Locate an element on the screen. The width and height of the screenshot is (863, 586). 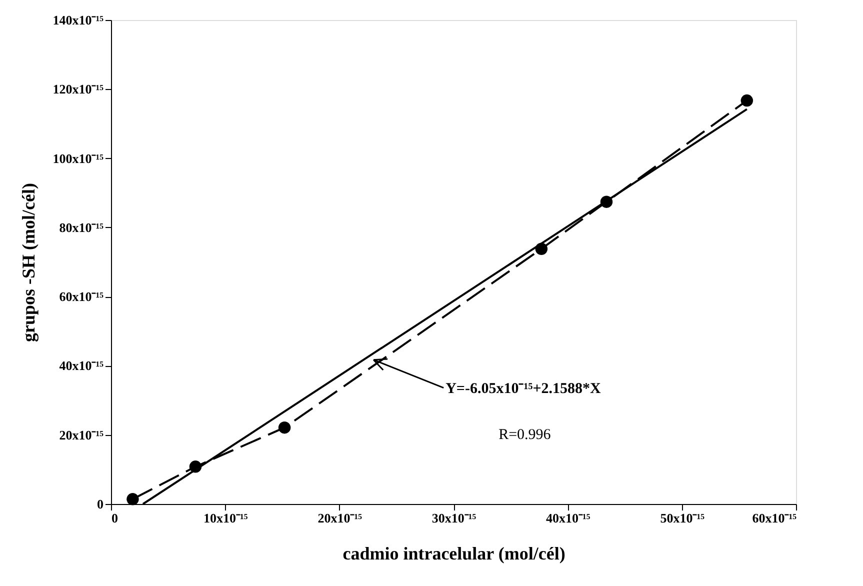
y-tick-label: 100x10⁻¹⁵ is located at coordinates (78, 158).